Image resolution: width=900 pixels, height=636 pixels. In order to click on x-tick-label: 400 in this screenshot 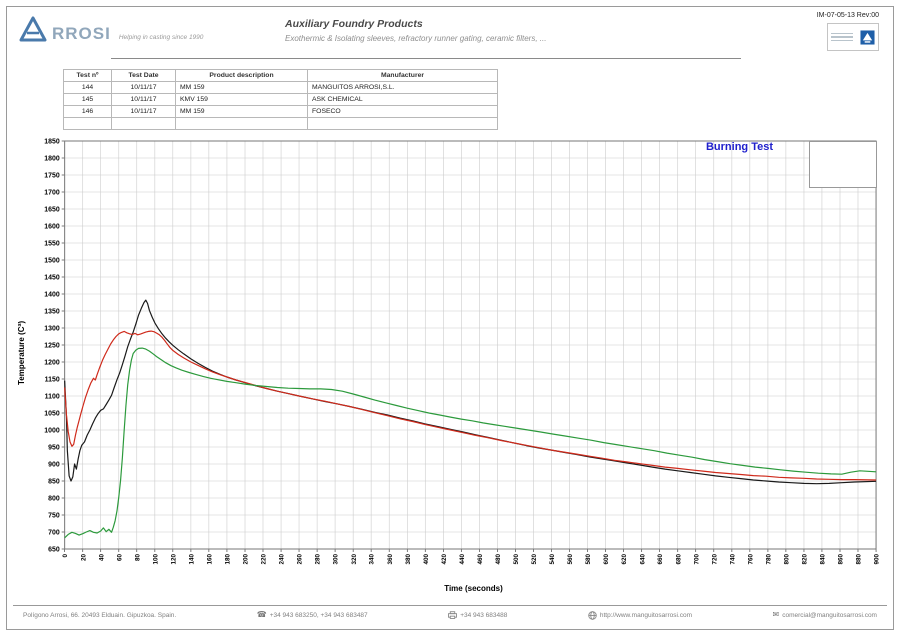, I will do `click(426, 558)`.